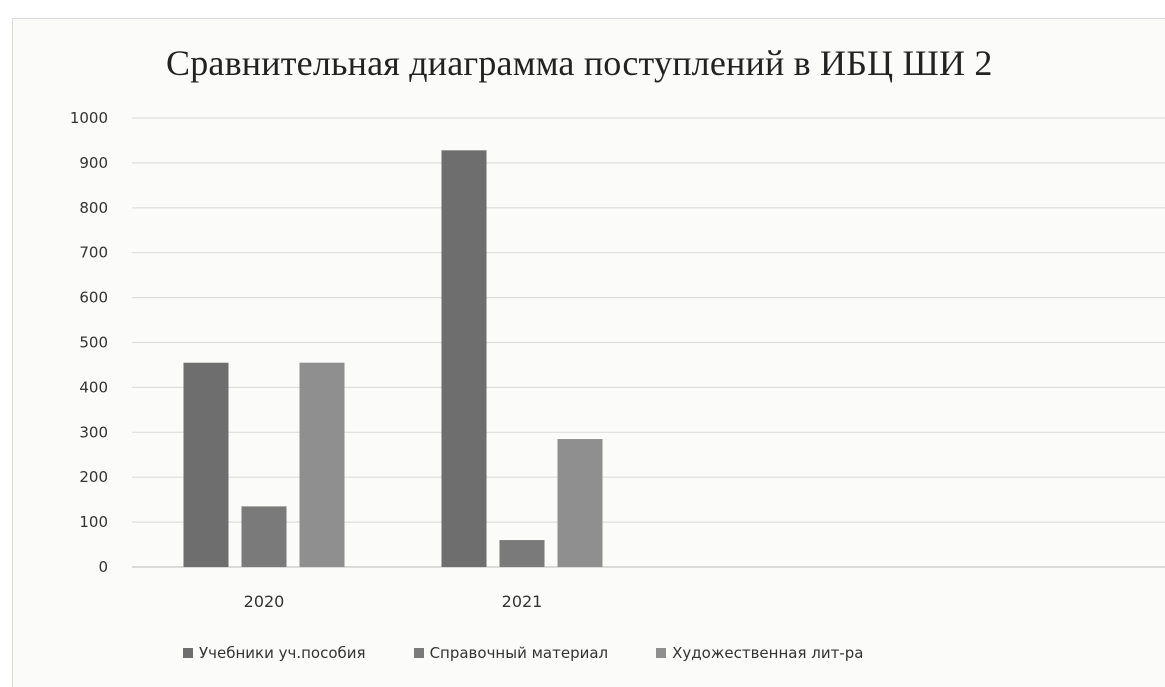  I want to click on y-tick-label: 200, so click(93, 477).